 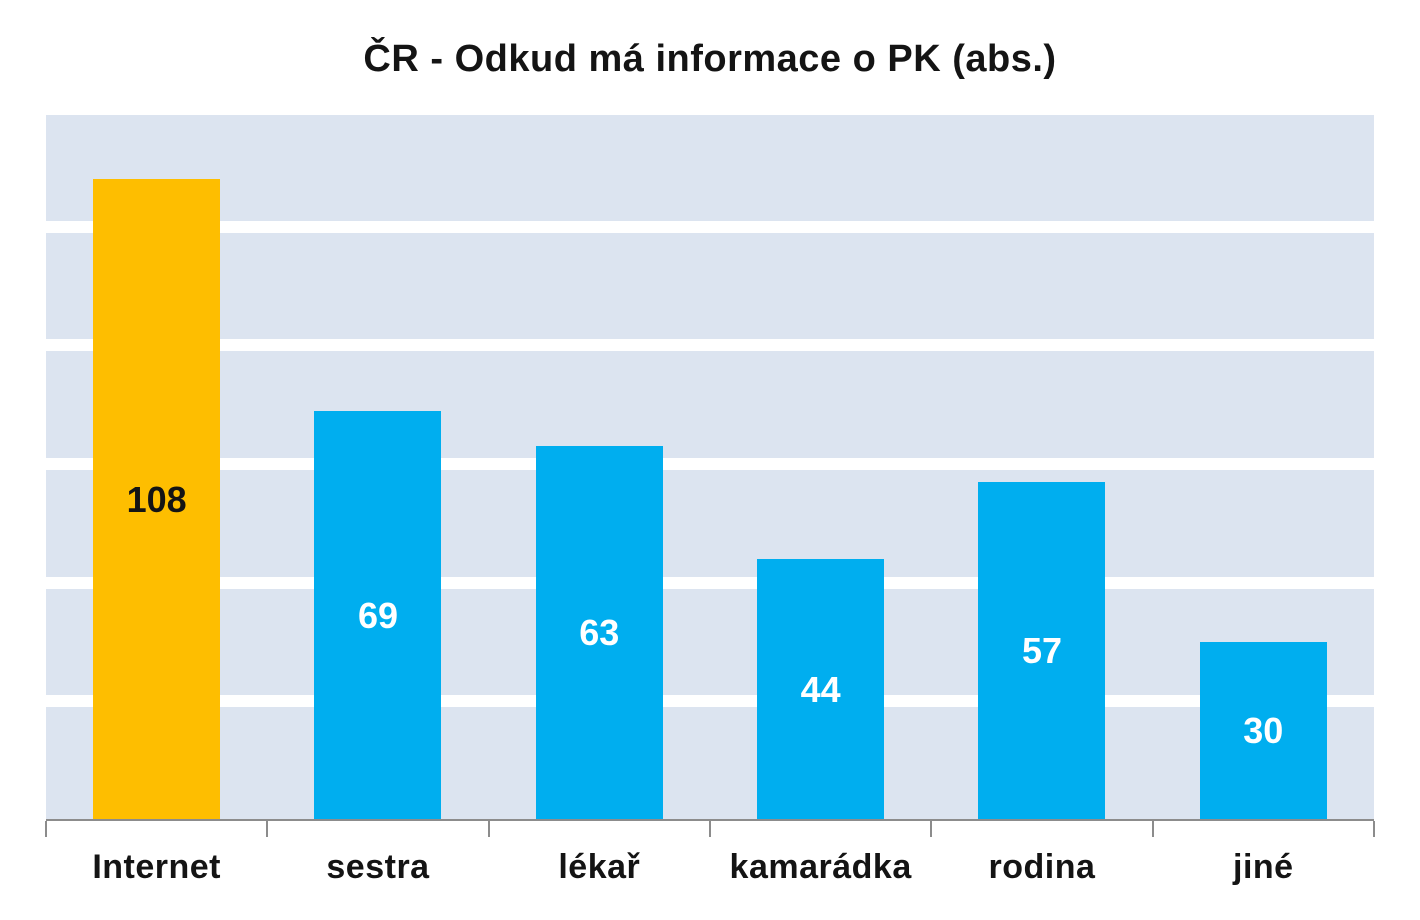 What do you see at coordinates (710, 59) in the screenshot?
I see `chart-title: ČR - Odkud má informace o PK (abs.)` at bounding box center [710, 59].